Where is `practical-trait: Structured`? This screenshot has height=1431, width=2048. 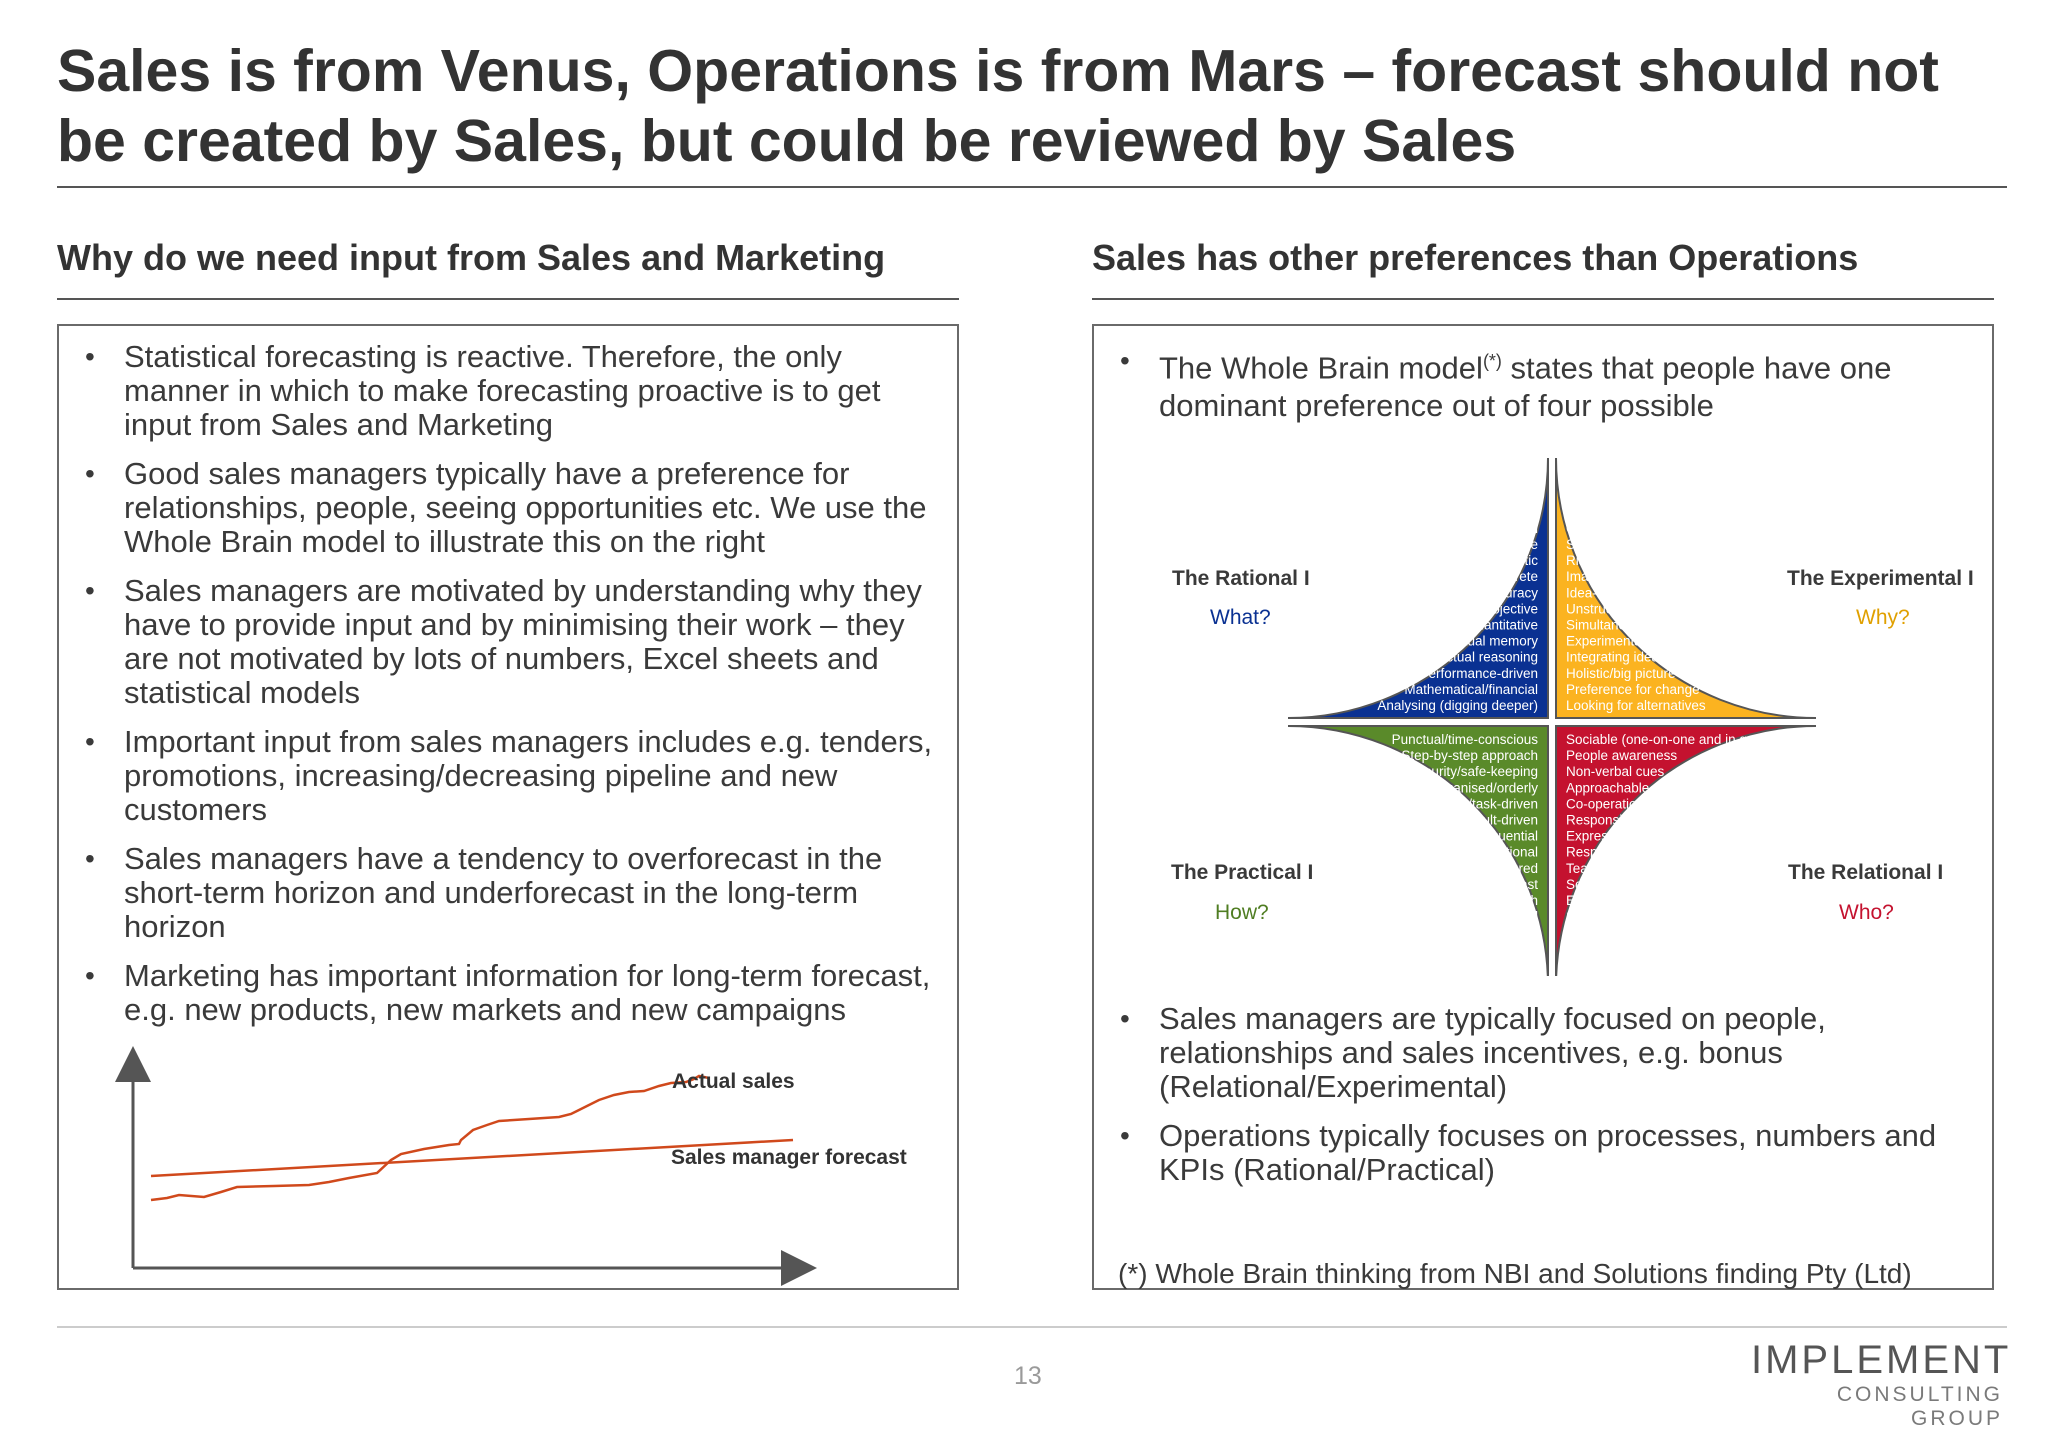
practical-trait: Structured is located at coordinates (1507, 868).